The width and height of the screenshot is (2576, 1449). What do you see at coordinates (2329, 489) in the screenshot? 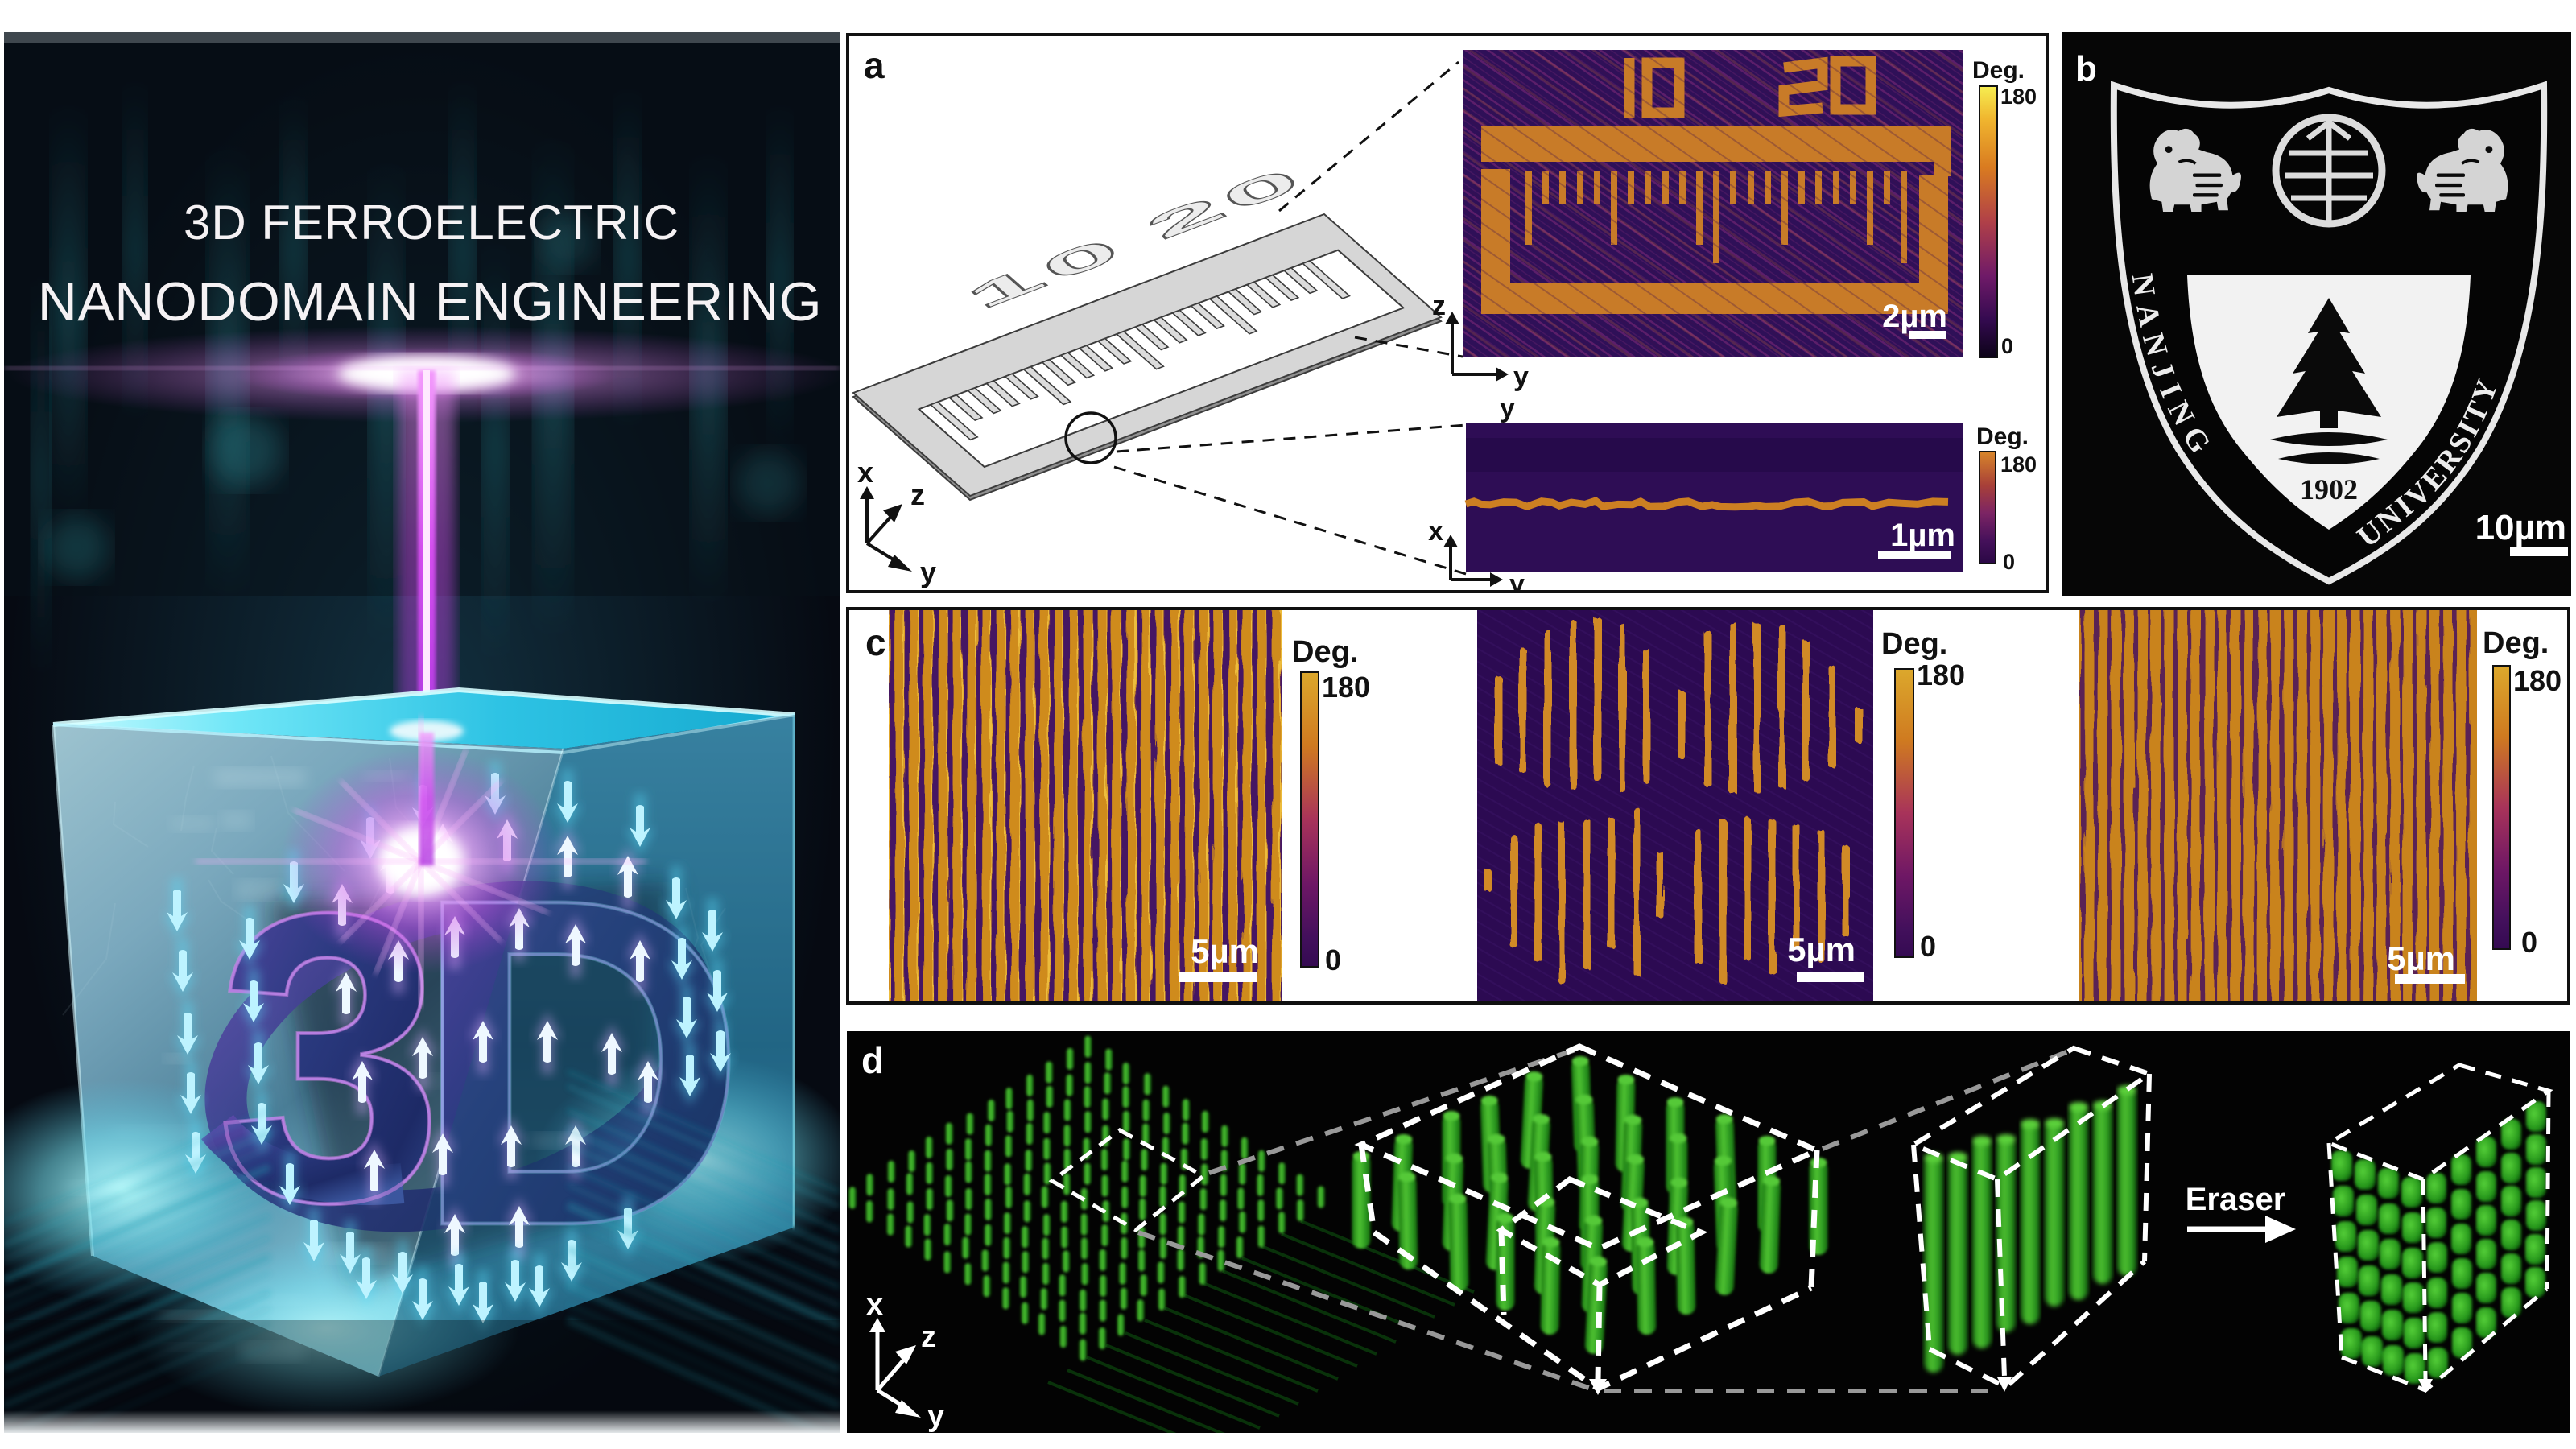
I see `svg-text: 1902` at bounding box center [2329, 489].